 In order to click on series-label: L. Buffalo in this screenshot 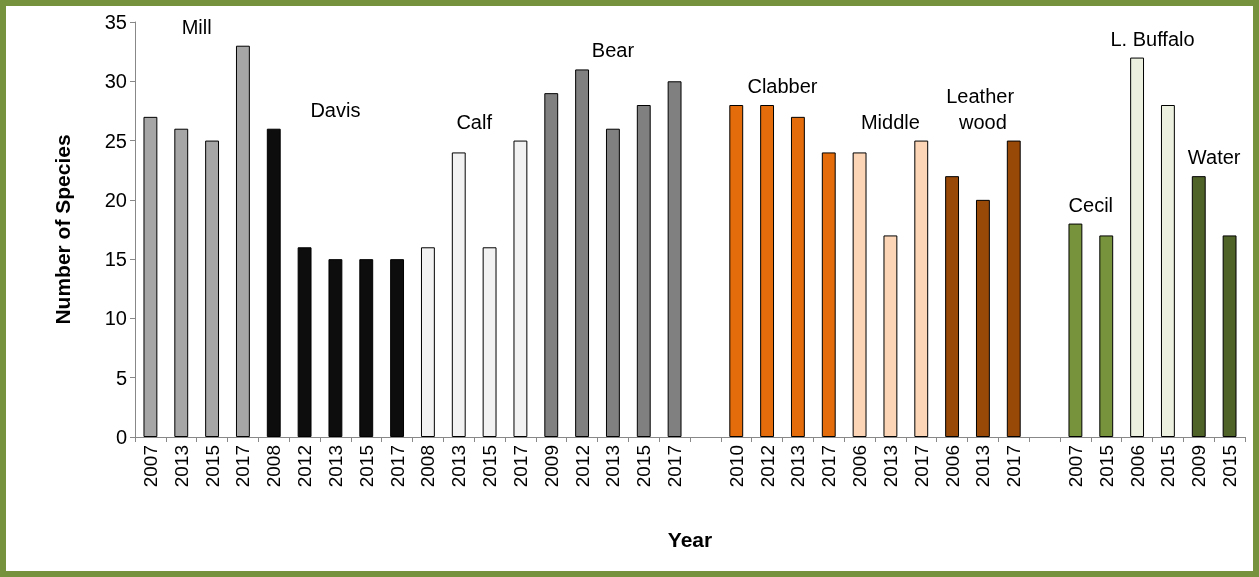, I will do `click(1152, 38)`.